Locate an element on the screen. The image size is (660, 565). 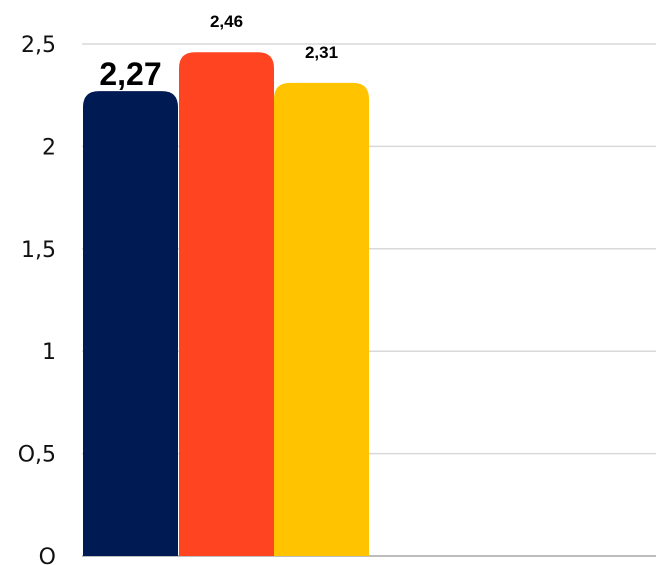
data-labels: 2,27 2,46 2,31 is located at coordinates (218, 52).